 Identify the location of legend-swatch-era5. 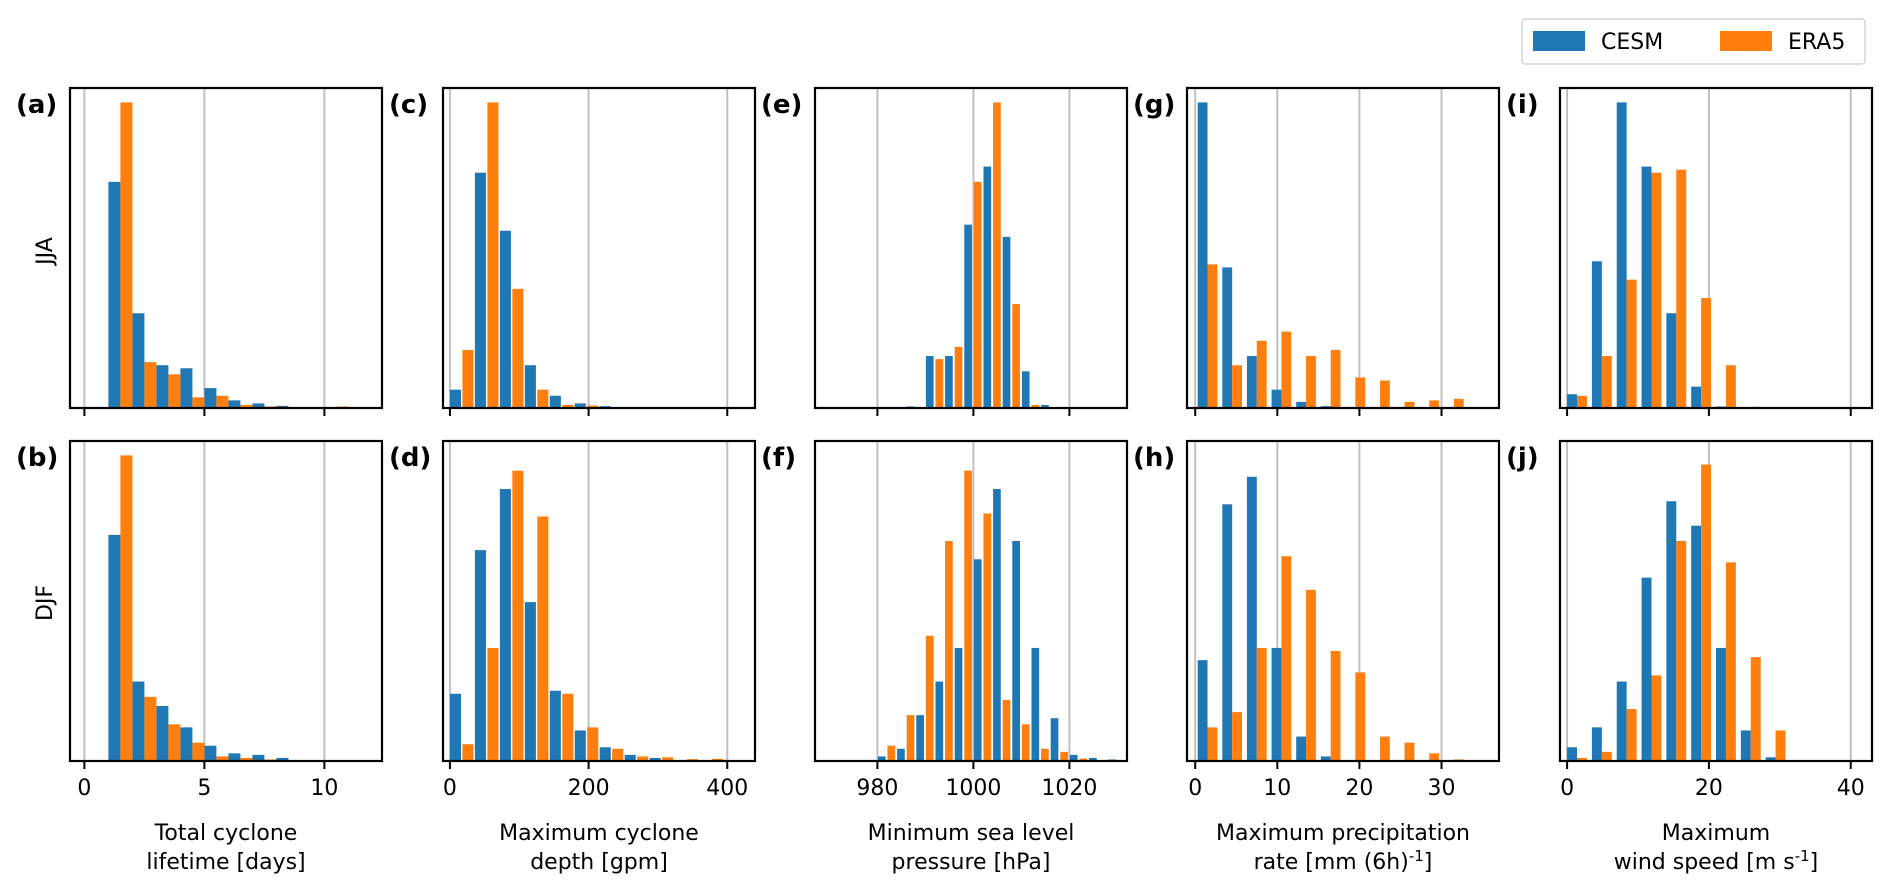
(1746, 41).